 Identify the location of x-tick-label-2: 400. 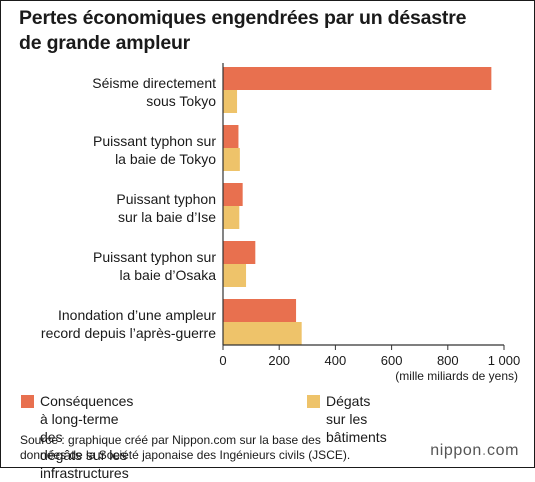
(336, 360).